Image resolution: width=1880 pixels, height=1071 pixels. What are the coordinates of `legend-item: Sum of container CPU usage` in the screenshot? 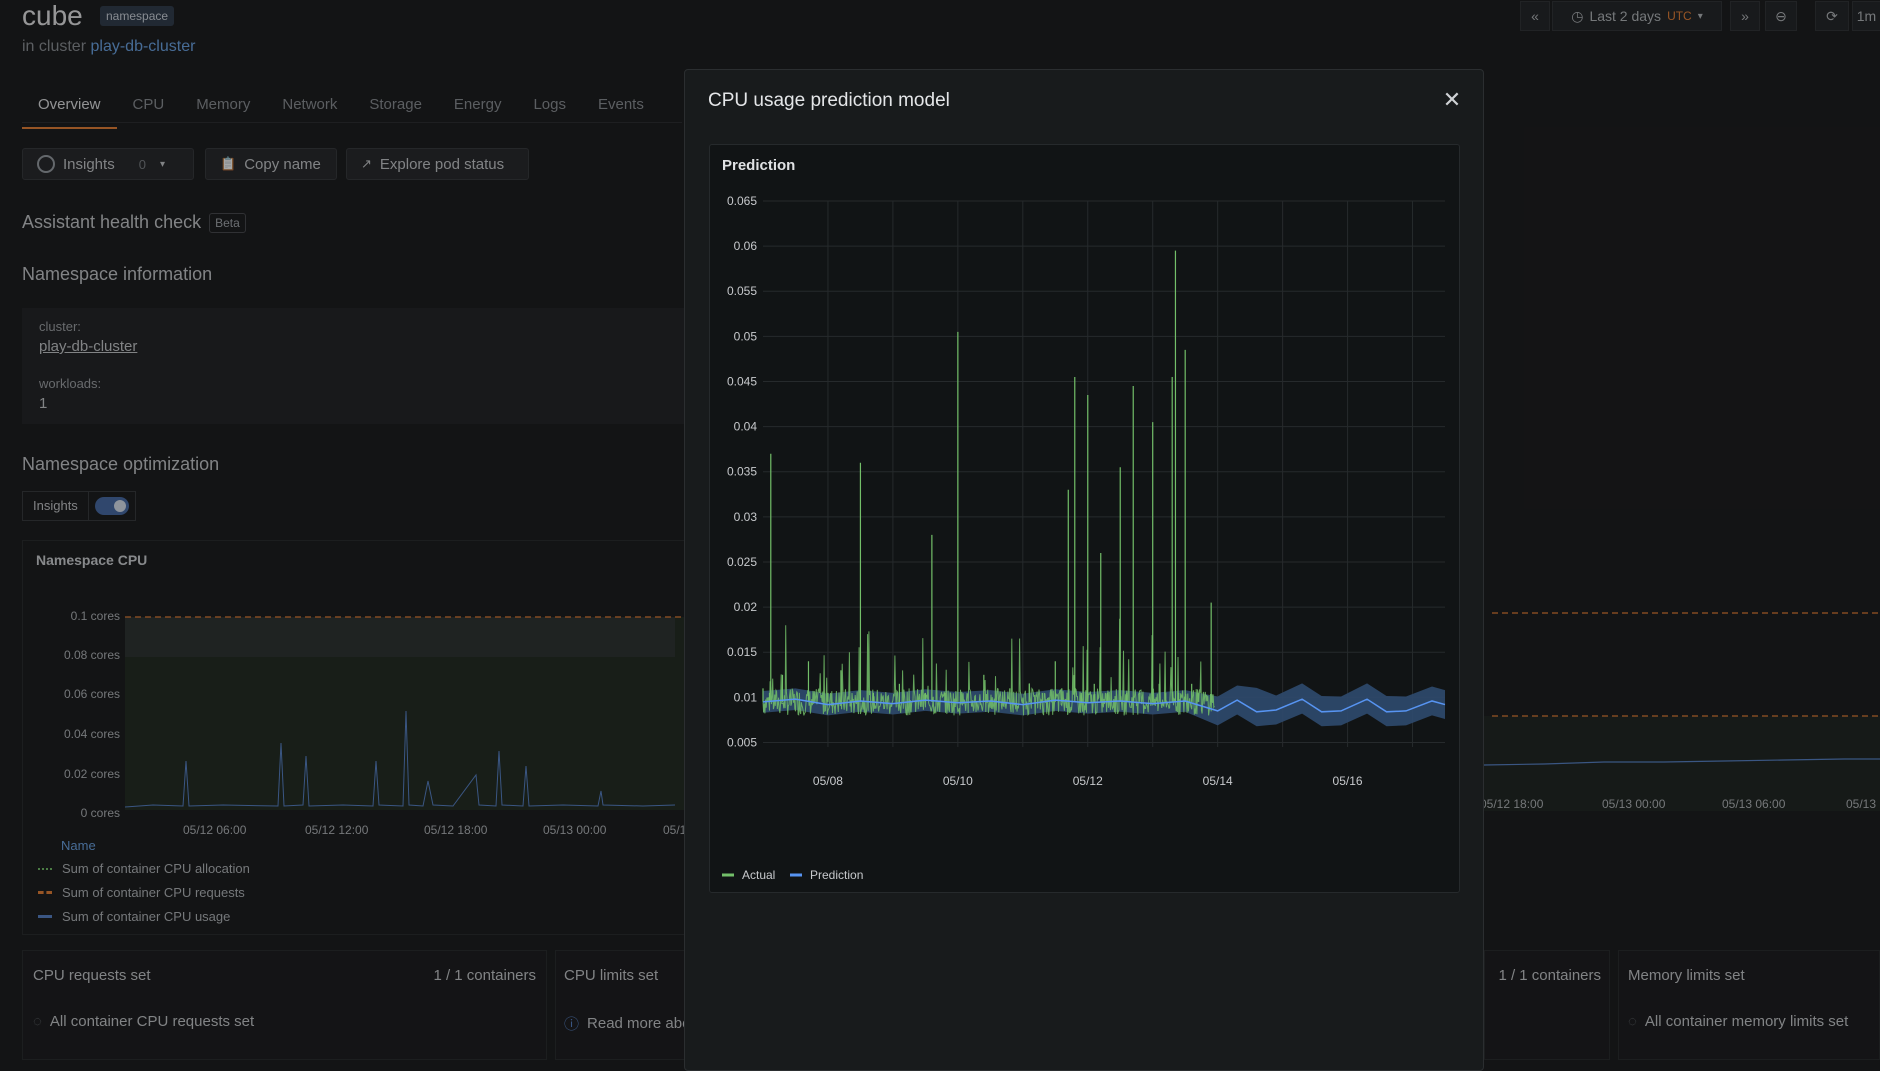 It's located at (134, 916).